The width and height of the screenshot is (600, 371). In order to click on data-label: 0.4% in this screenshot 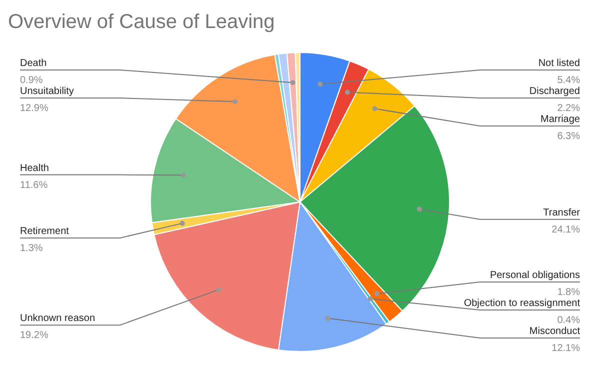, I will do `click(568, 320)`.